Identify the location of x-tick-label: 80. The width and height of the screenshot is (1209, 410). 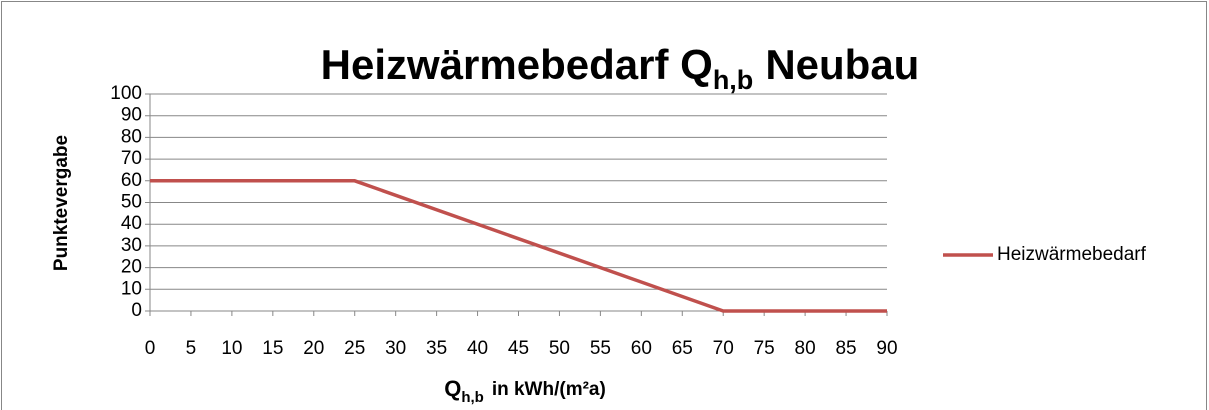
(805, 348).